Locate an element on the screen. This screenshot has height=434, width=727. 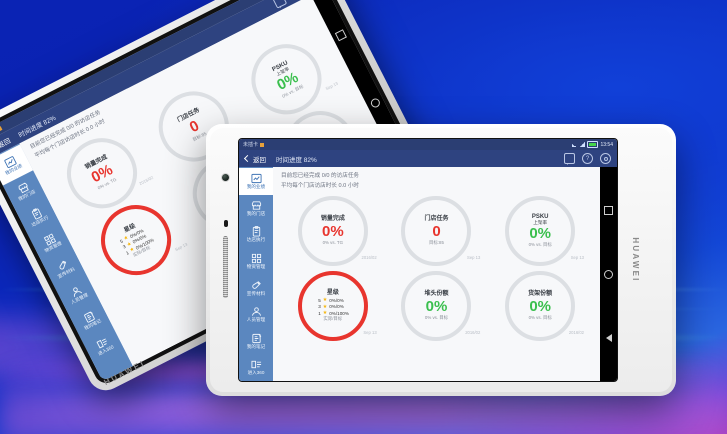
kpi-cell: 星级 5 ★ 0%/0% 3 ★ 0%/0% 1 ★ 0%/100% 实际/目标 Sep 13 is located at coordinates (333, 305).